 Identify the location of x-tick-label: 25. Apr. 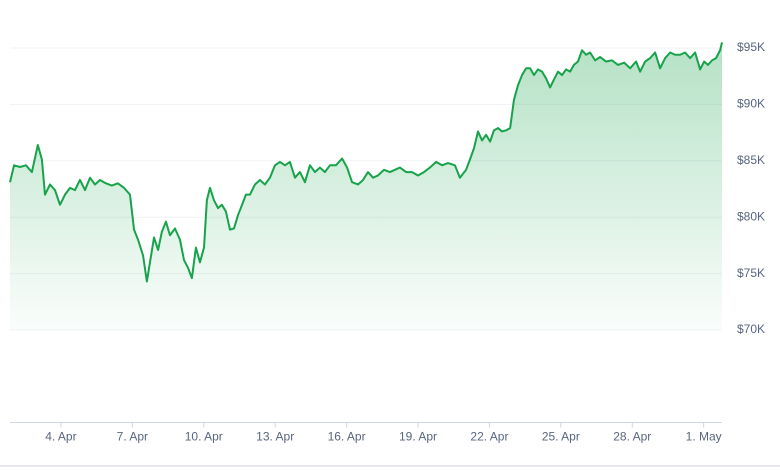
(561, 437).